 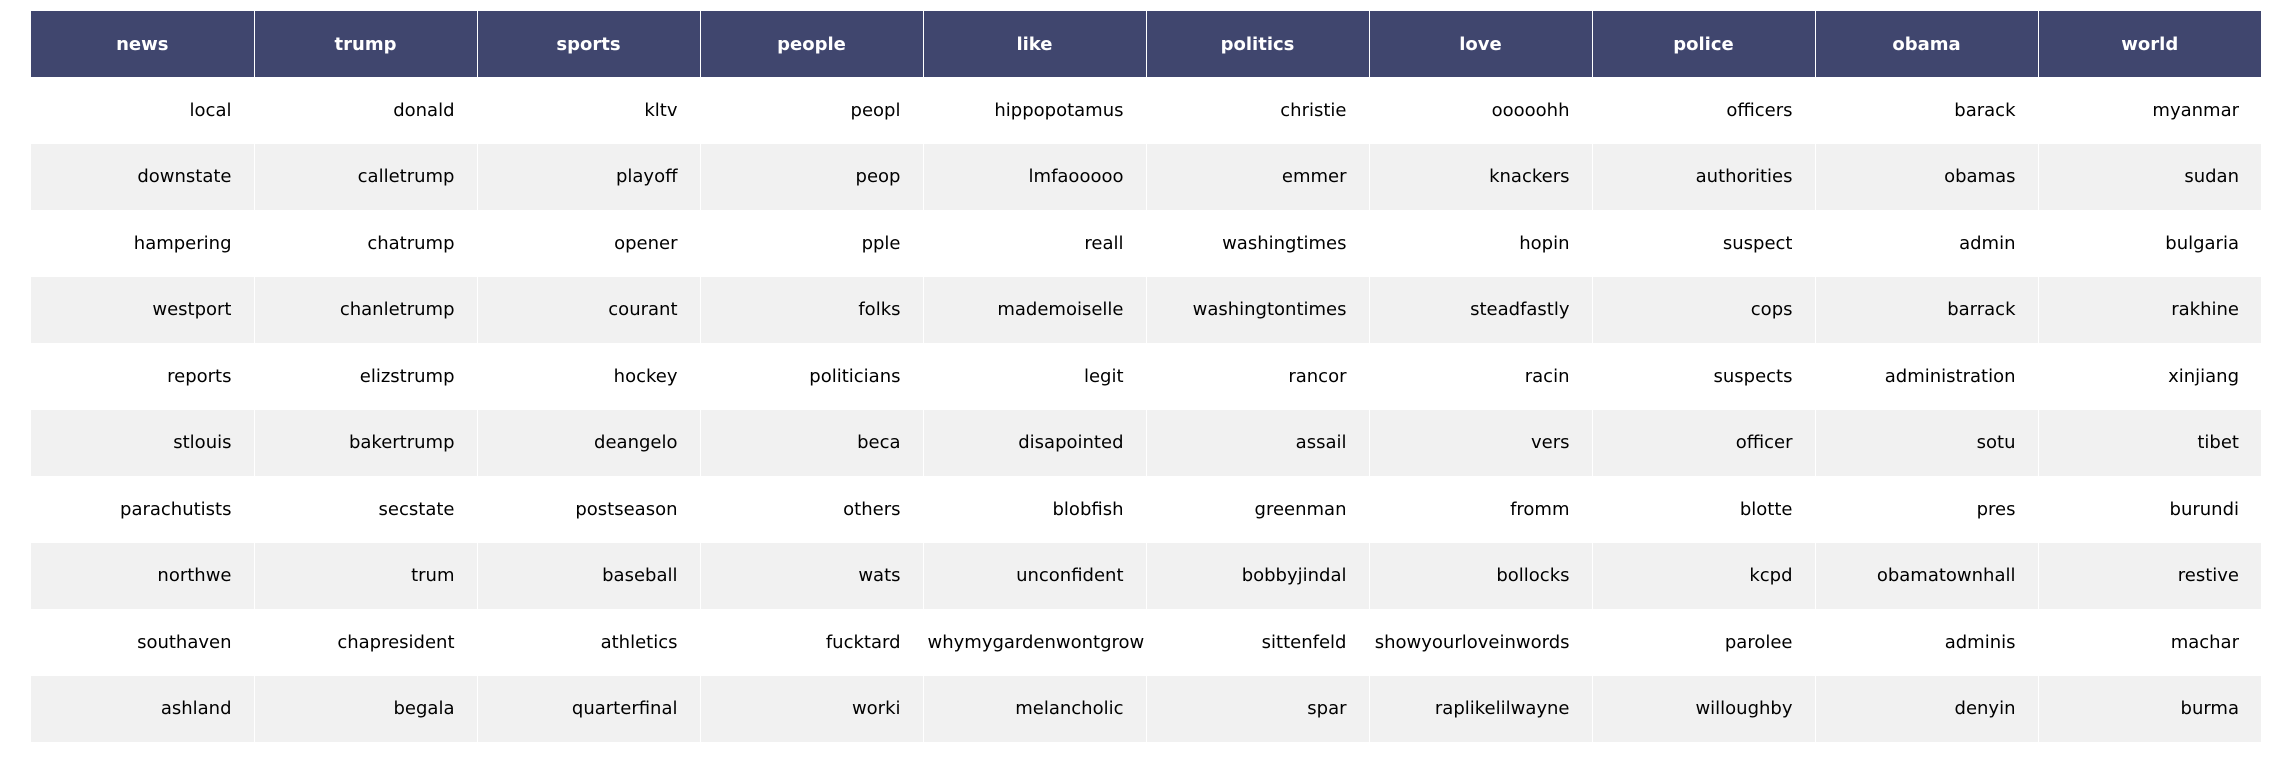 I want to click on table-cell-trump: bakertrump, so click(x=366, y=442).